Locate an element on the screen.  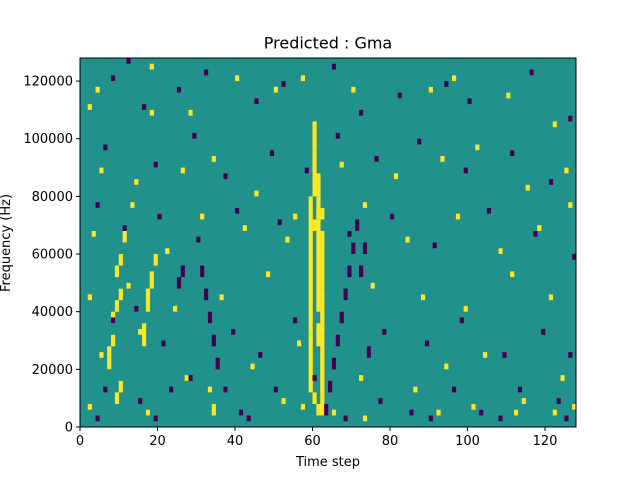
y-tick-label-6: 120000 is located at coordinates (48, 82).